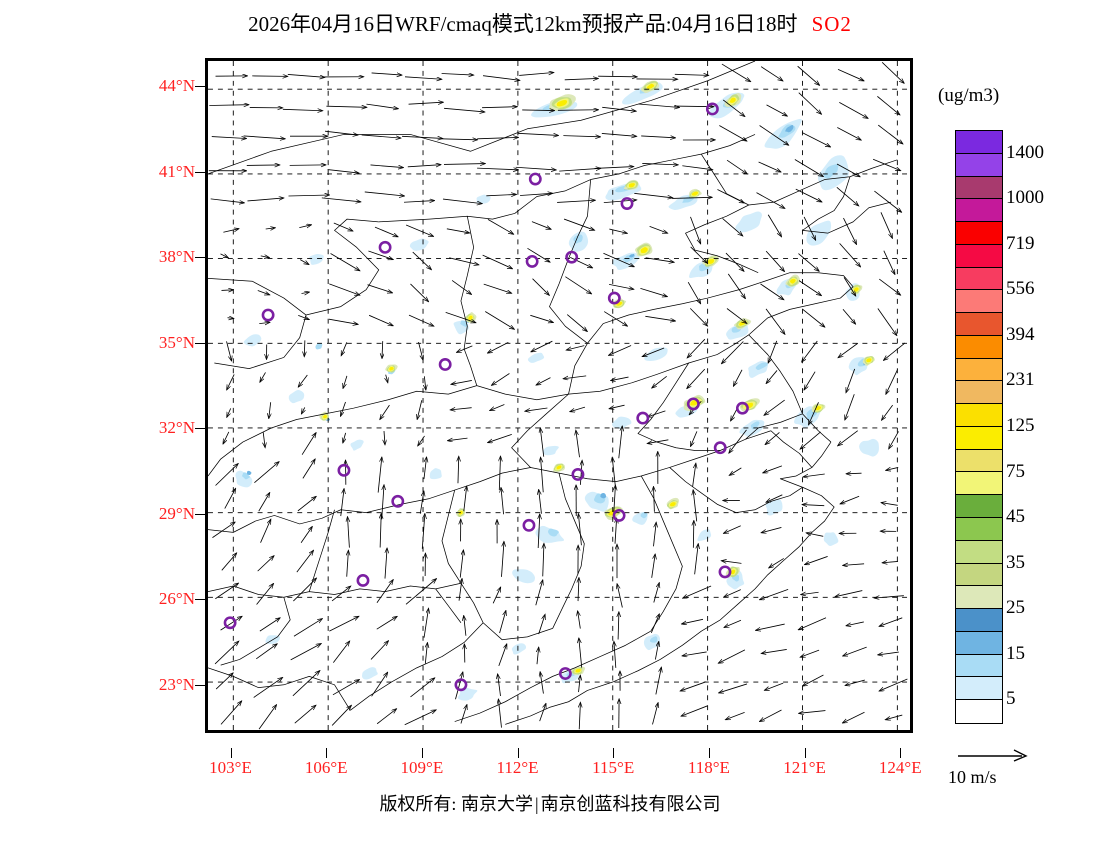 This screenshot has height=850, width=1100. What do you see at coordinates (979, 370) in the screenshot?
I see `colorbar-band` at bounding box center [979, 370].